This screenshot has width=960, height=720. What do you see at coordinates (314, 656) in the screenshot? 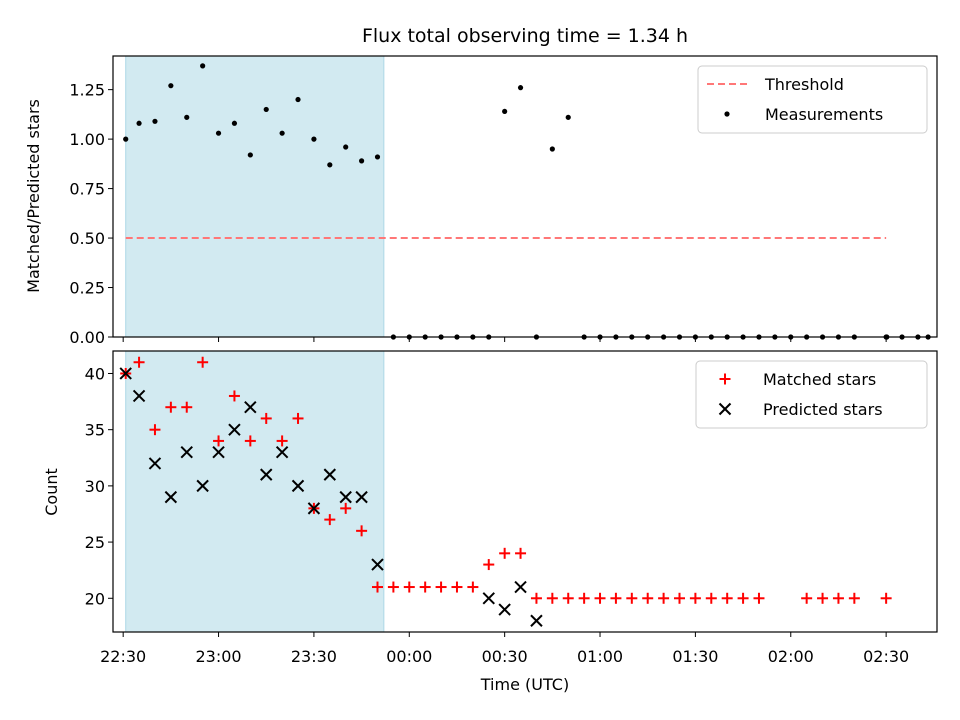
I see `x-tick-label: 23:30` at bounding box center [314, 656].